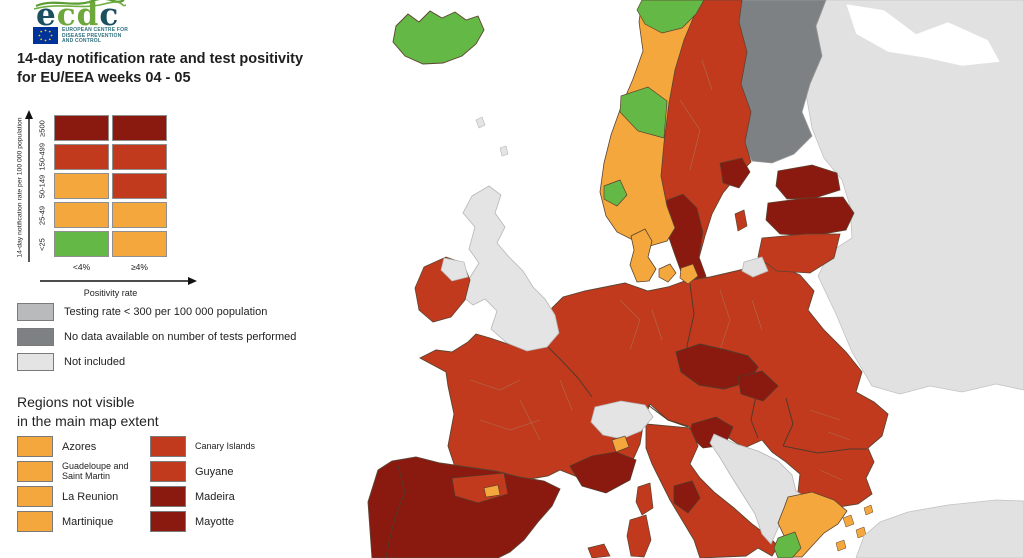  What do you see at coordinates (95, 362) in the screenshot?
I see `status-legend-label: Not included` at bounding box center [95, 362].